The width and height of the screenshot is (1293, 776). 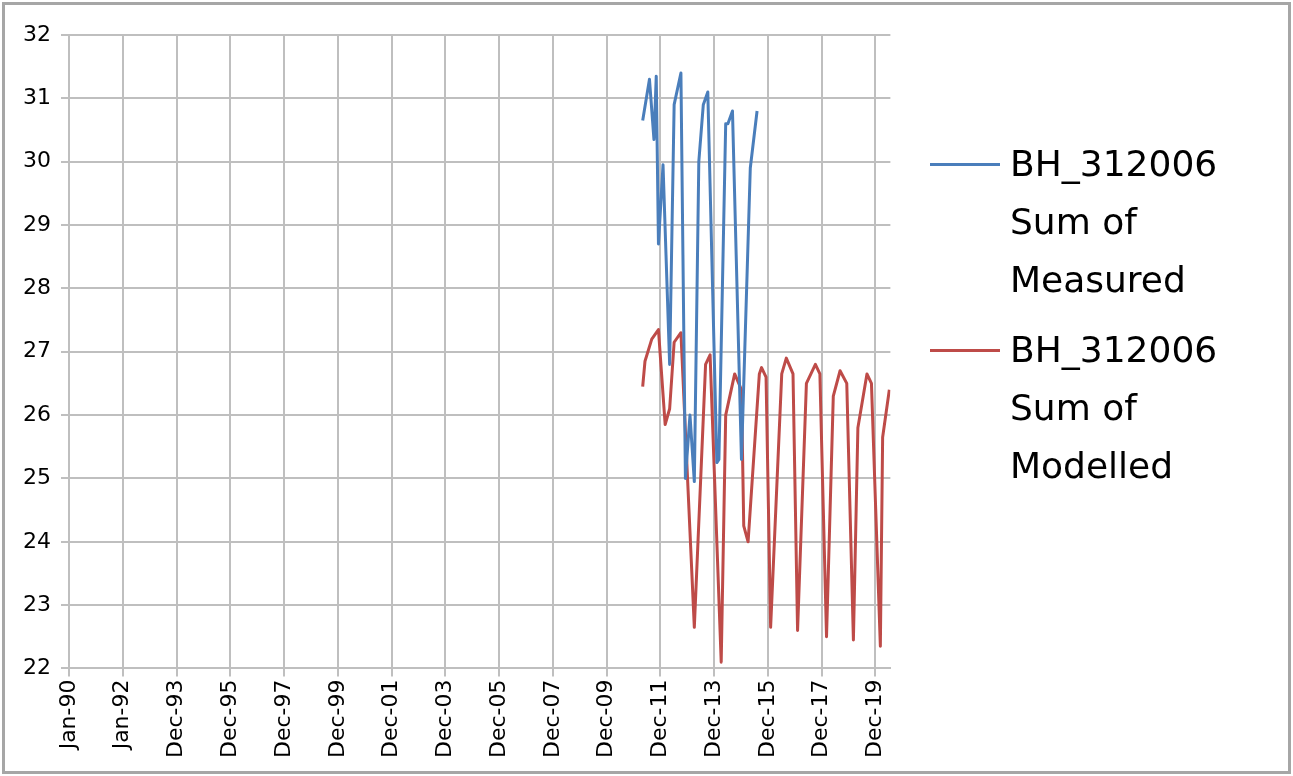 What do you see at coordinates (36, 33) in the screenshot?
I see `y-tick-label: 32` at bounding box center [36, 33].